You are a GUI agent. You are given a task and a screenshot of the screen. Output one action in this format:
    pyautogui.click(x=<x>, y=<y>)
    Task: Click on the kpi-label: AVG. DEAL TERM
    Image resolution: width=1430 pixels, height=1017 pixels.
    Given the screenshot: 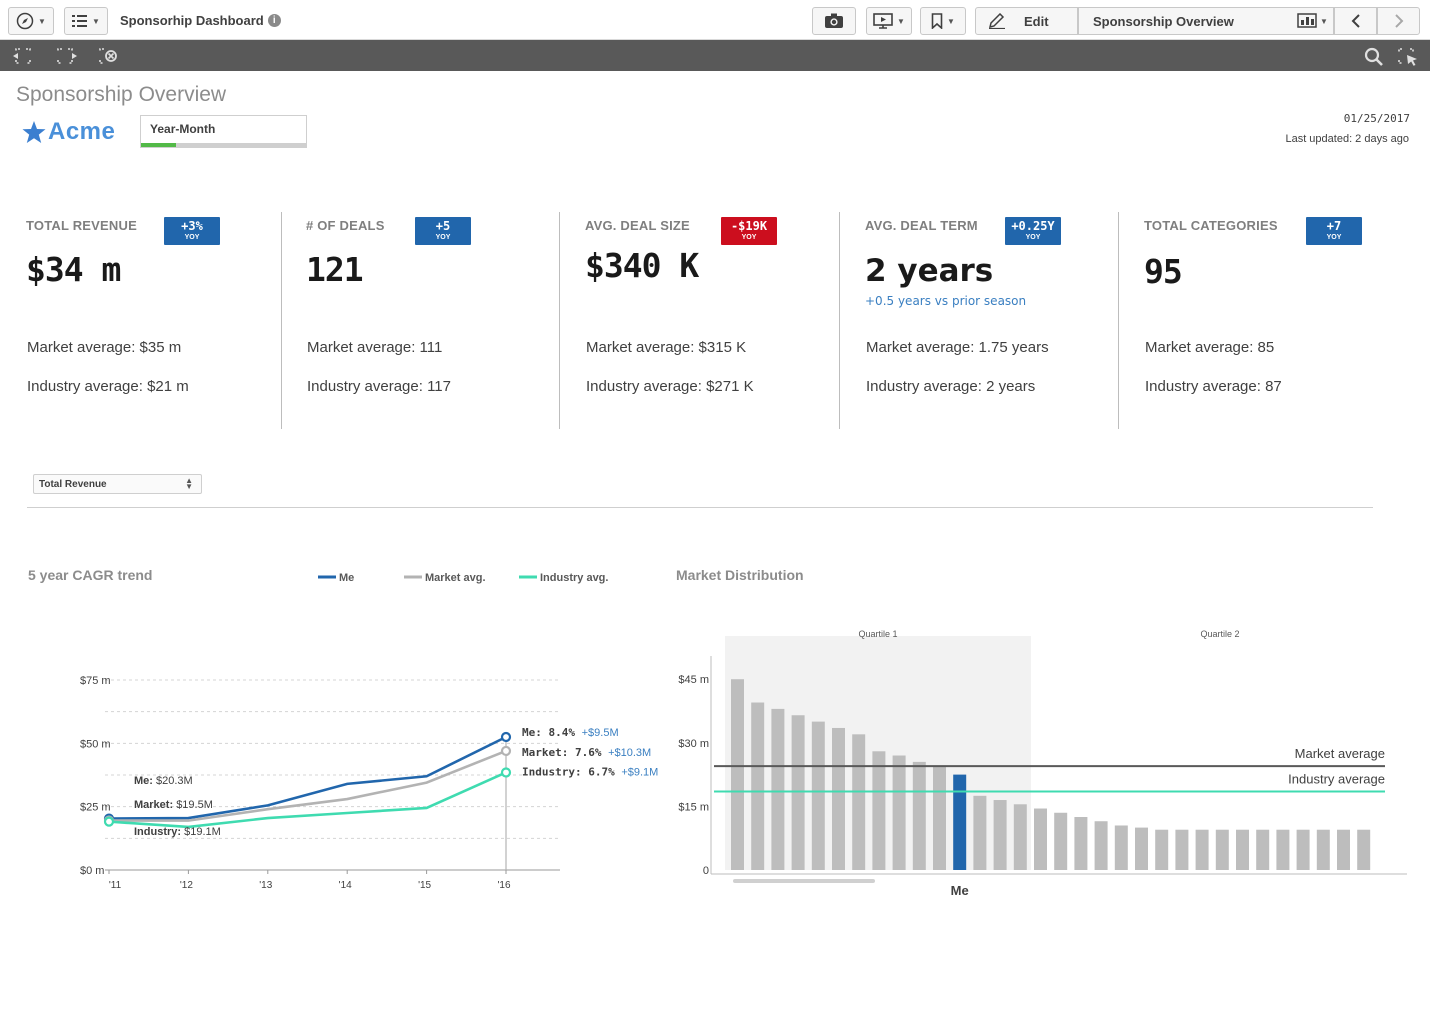 What is the action you would take?
    pyautogui.click(x=921, y=225)
    